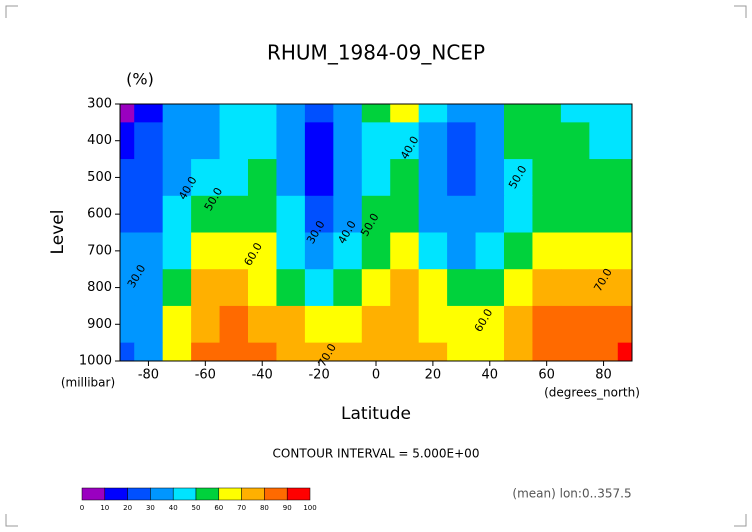 This screenshot has height=532, width=752. Describe the element at coordinates (376, 414) in the screenshot. I see `x-axis-label: Latitude` at that location.